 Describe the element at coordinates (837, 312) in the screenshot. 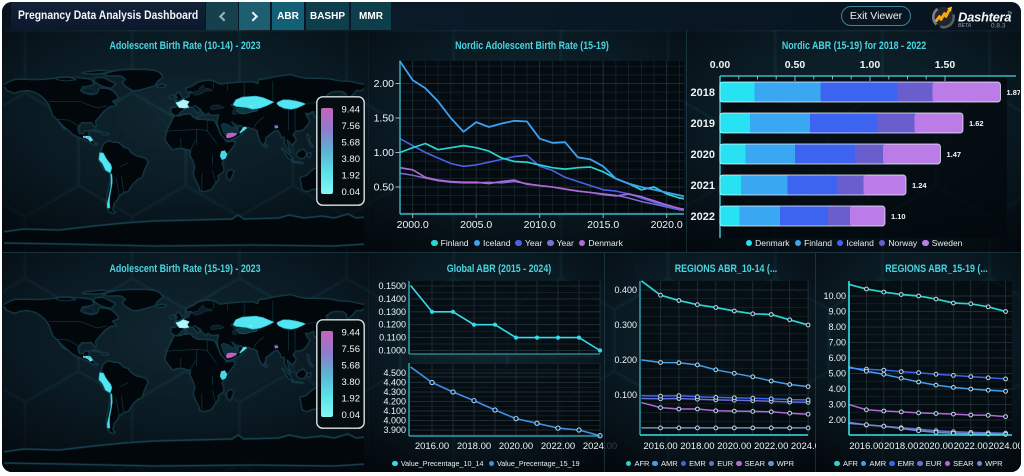

I see `svg-text: 9.00` at that location.